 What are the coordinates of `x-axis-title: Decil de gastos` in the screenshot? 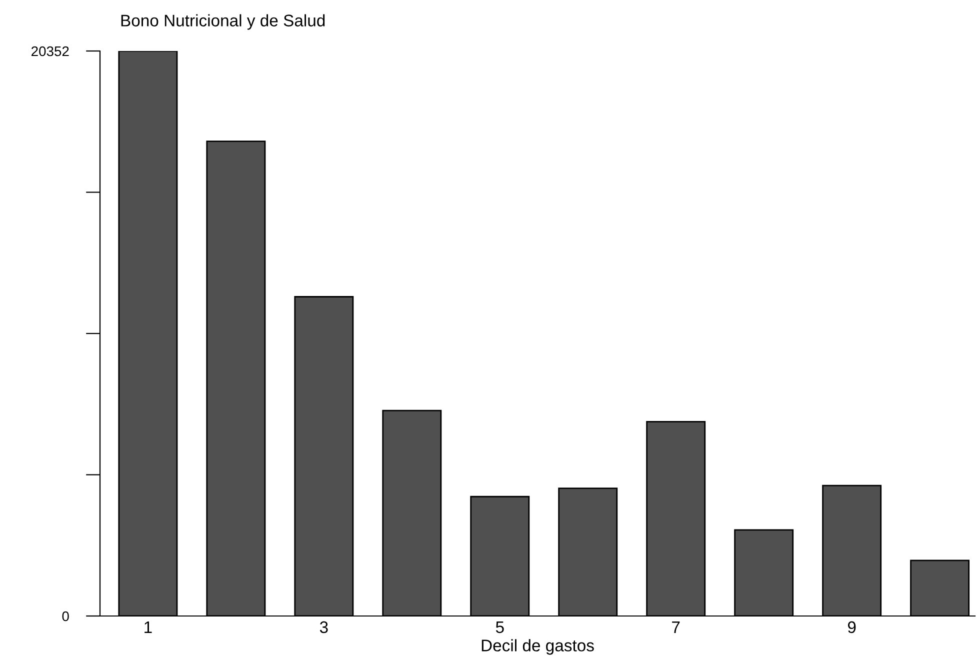 It's located at (538, 647).